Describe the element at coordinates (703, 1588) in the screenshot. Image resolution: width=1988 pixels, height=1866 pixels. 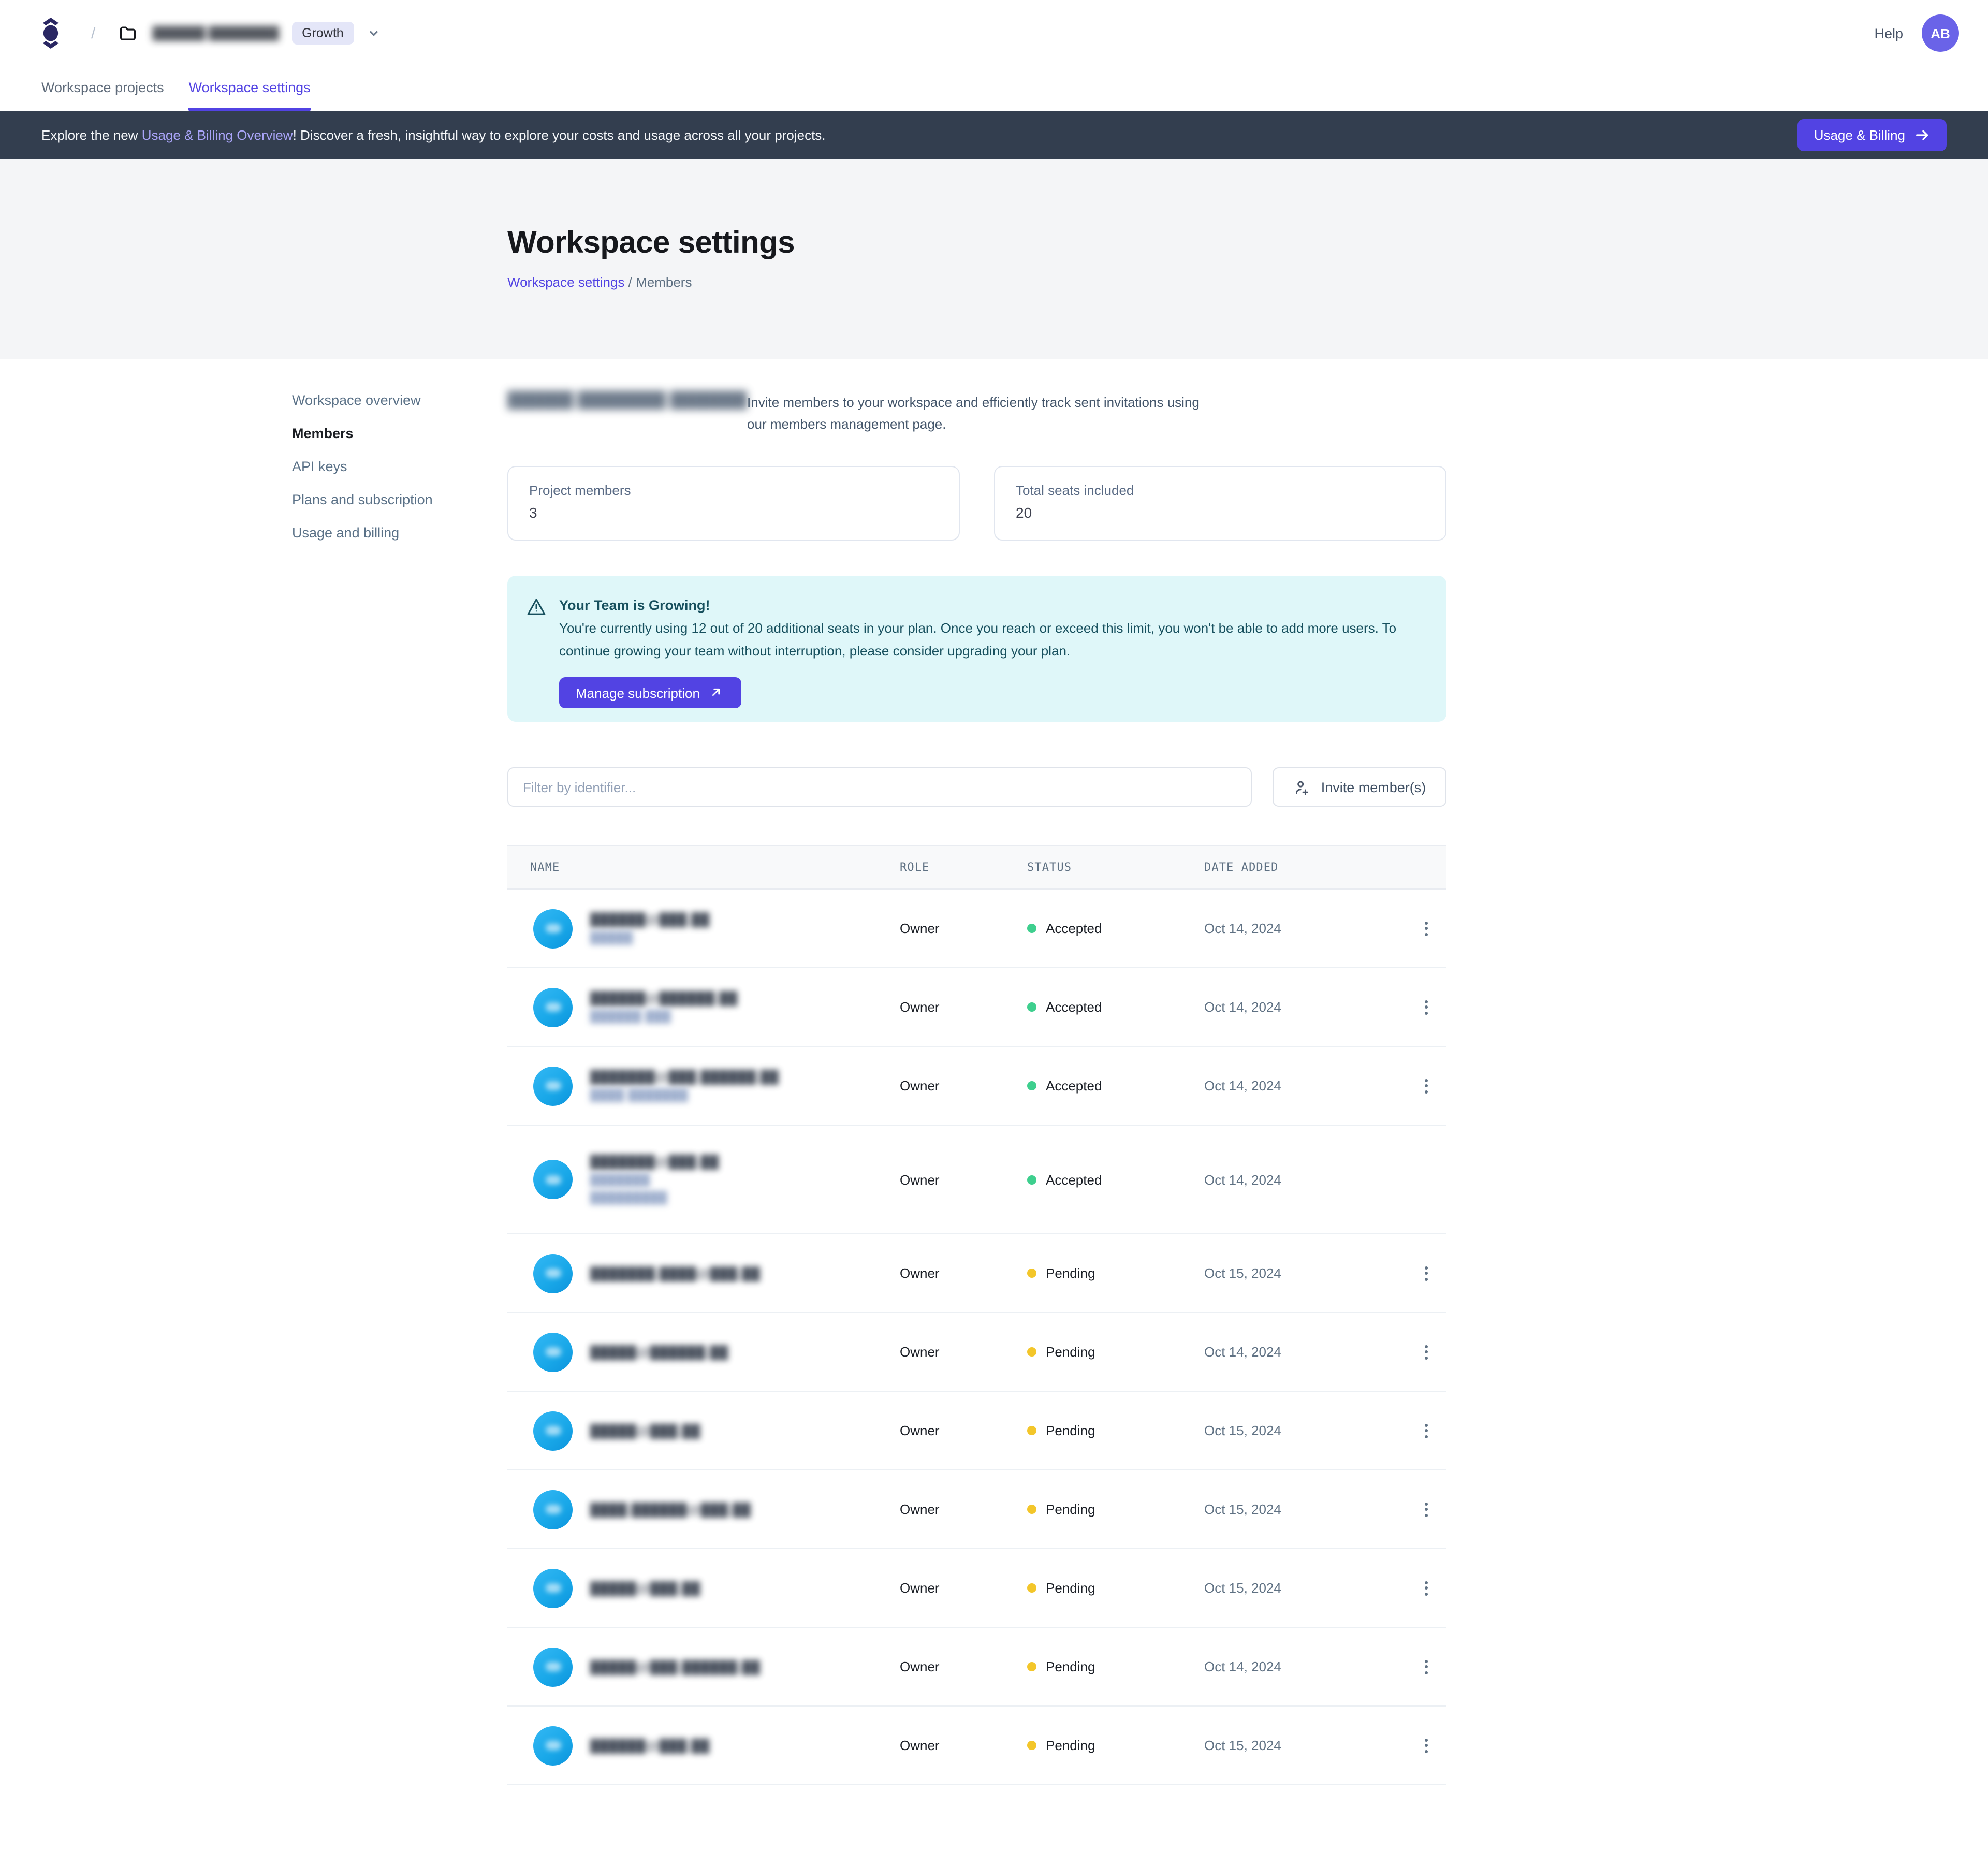
I see `member-name-cell: █████@███.██` at that location.